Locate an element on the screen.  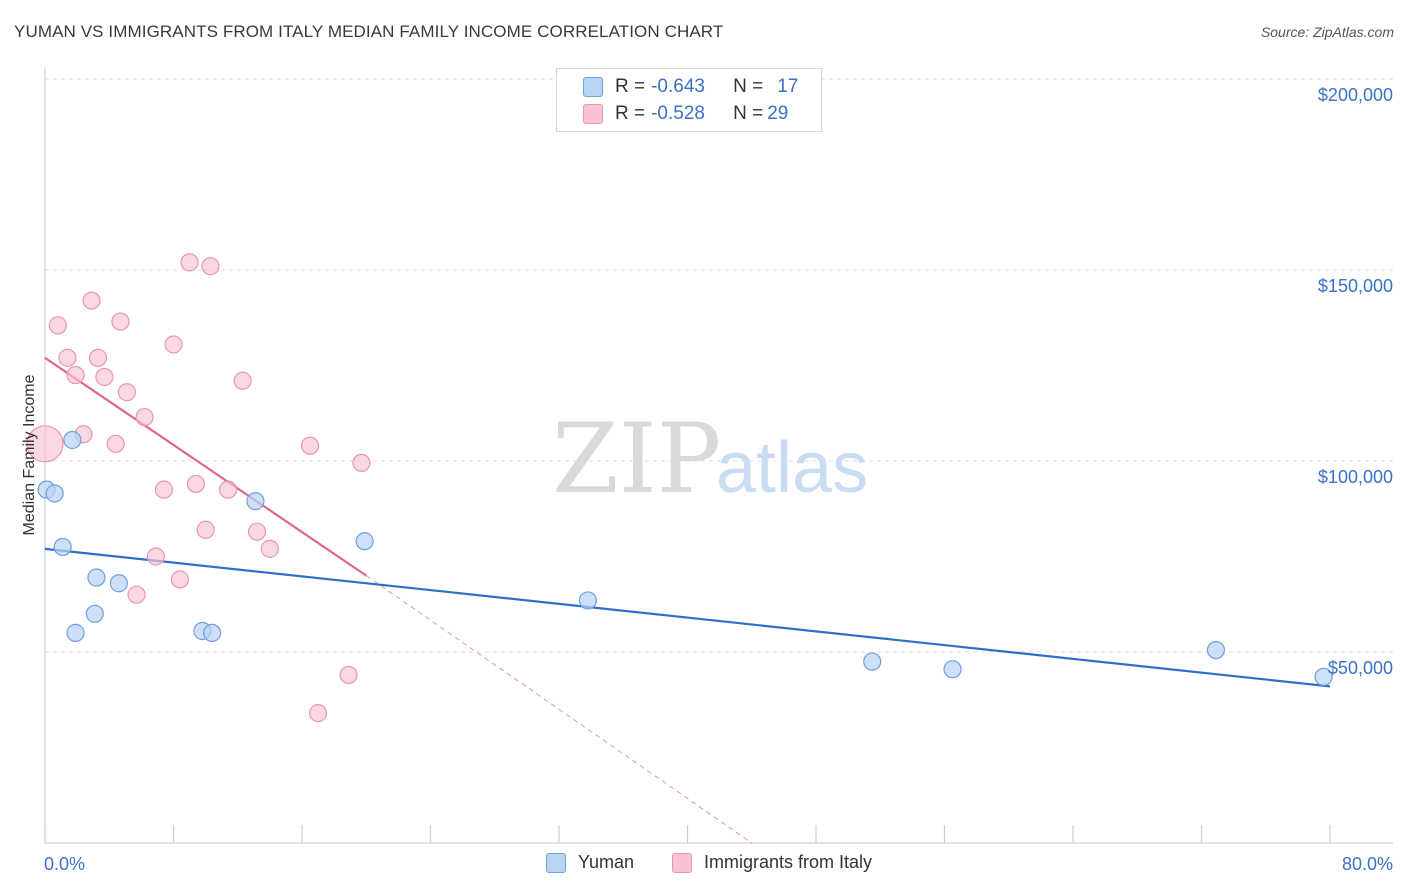
n-value: 17 is located at coordinates (788, 86).